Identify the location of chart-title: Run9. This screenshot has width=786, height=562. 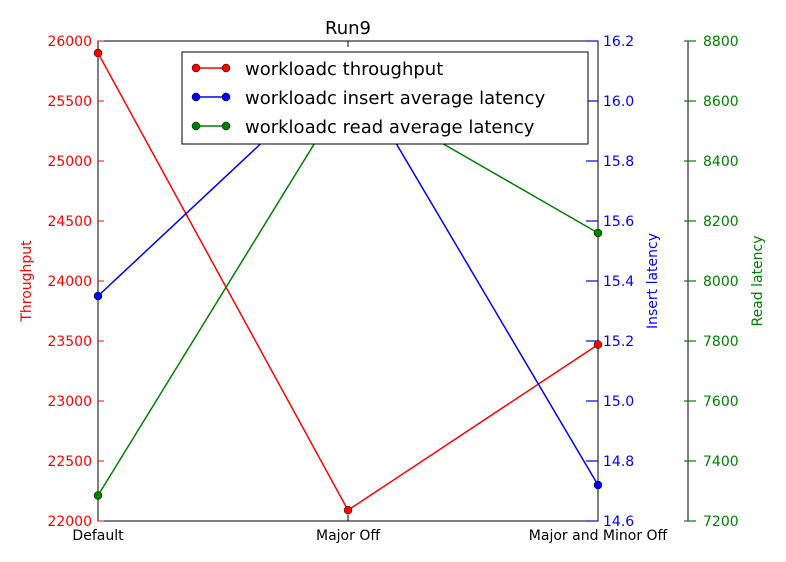
(348, 28).